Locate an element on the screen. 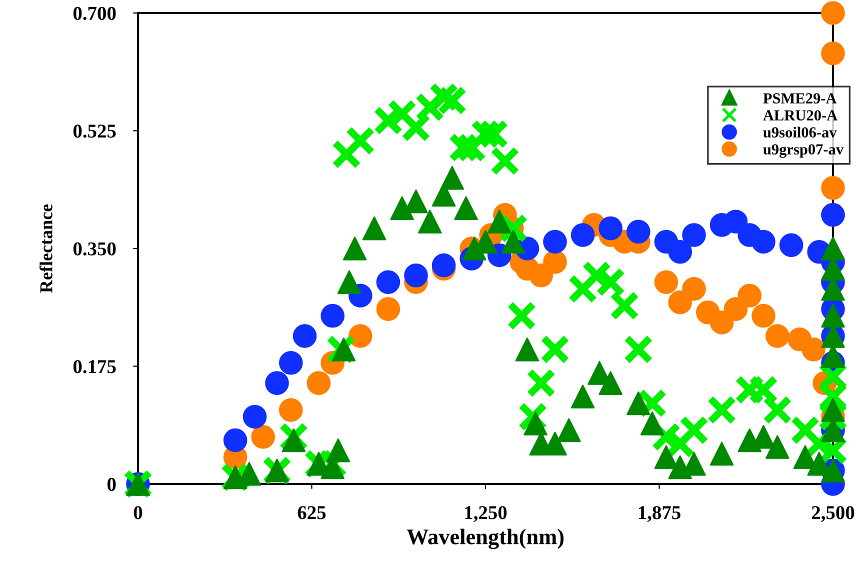 This screenshot has height=570, width=862. x-tick-label: 1,875 is located at coordinates (659, 514).